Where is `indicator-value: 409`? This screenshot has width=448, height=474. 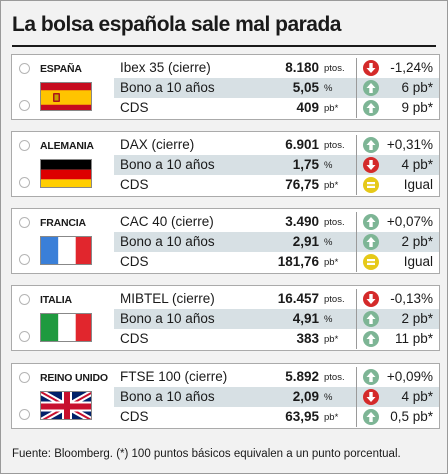 indicator-value: 409 is located at coordinates (307, 107).